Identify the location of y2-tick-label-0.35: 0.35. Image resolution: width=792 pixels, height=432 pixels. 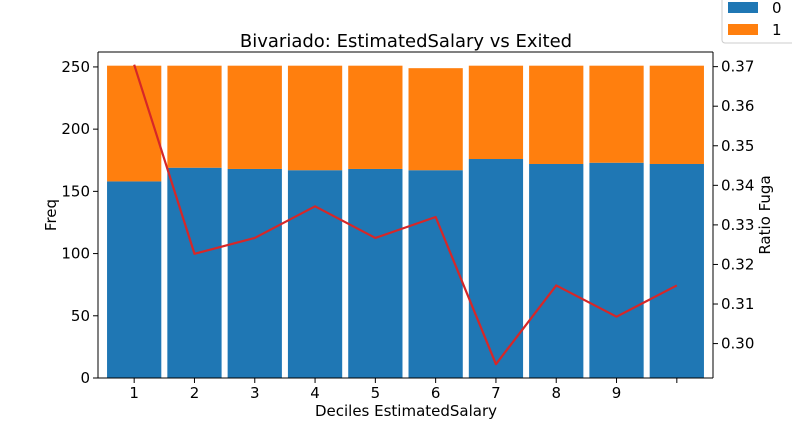
(737, 146).